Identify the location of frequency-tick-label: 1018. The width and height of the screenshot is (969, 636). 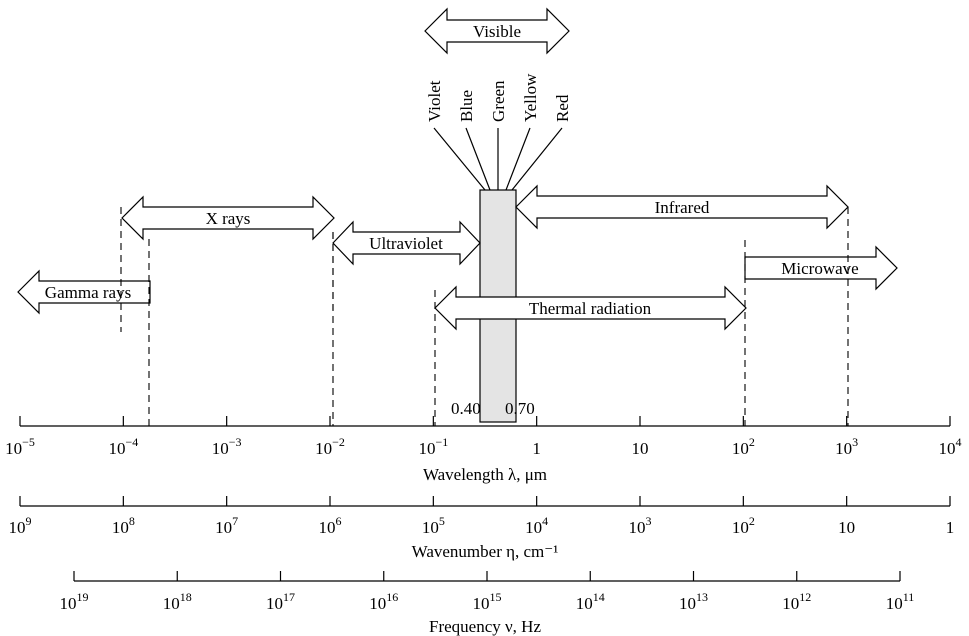
(177, 601).